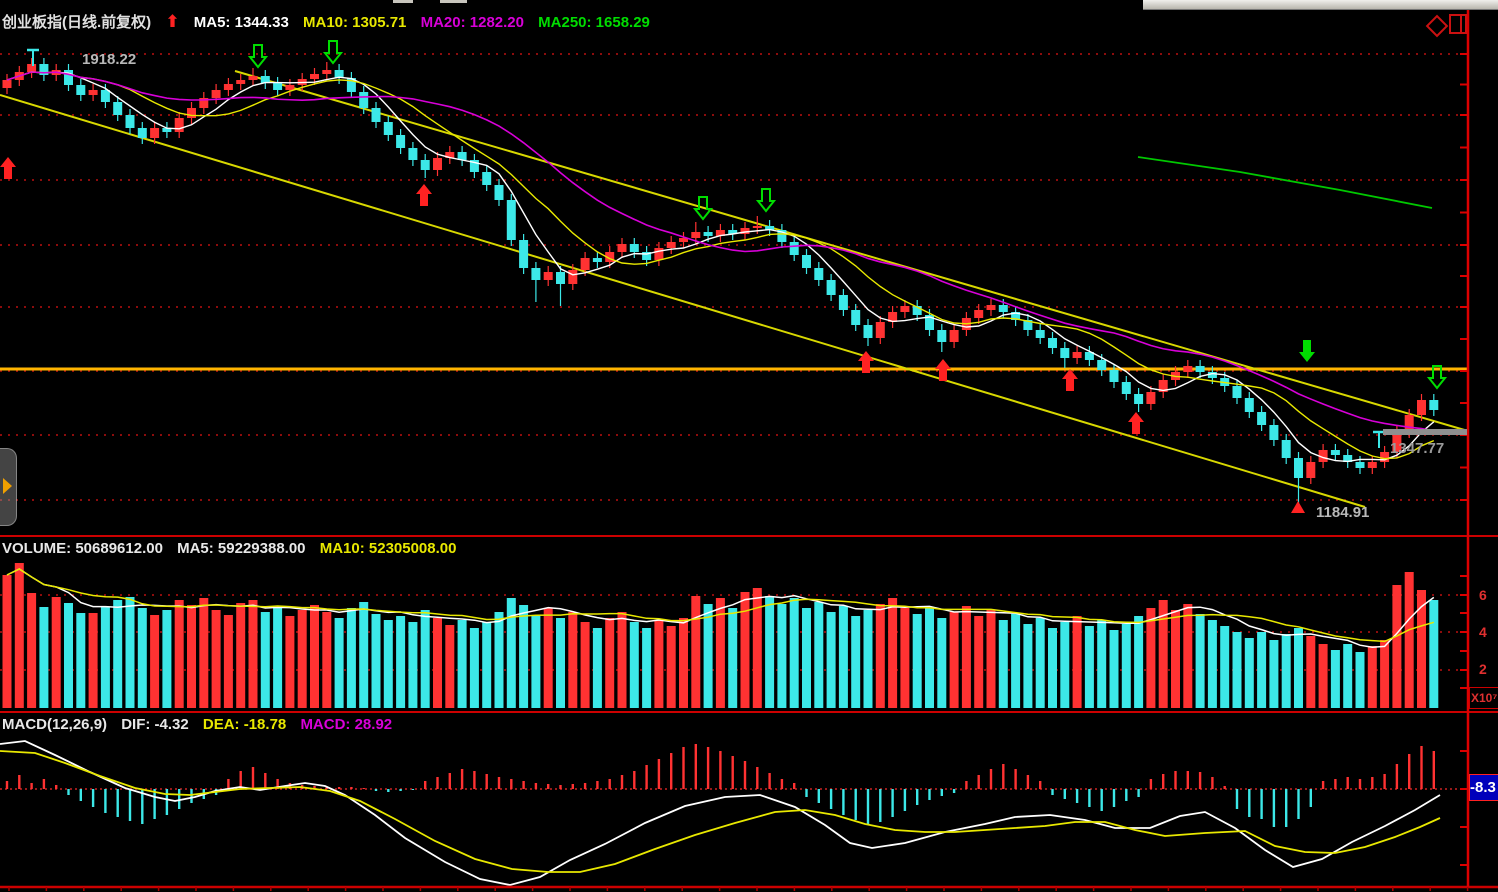 Image resolution: width=1498 pixels, height=892 pixels. I want to click on up-arrow-icon: ⬆, so click(172, 21).